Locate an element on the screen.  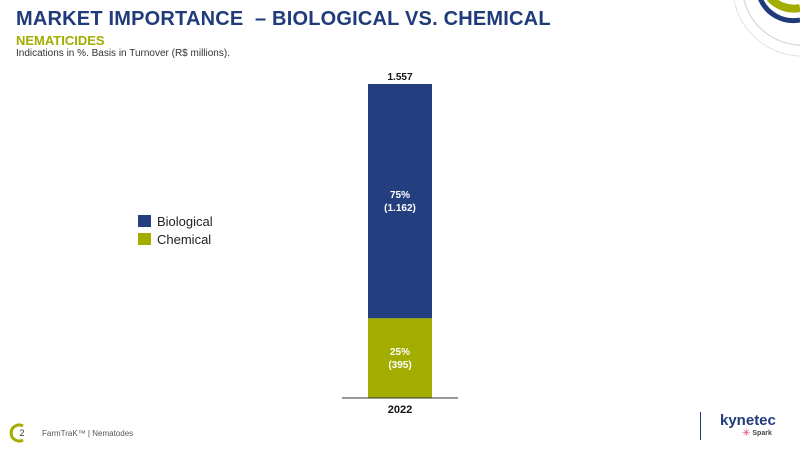
legend-label-chemical: Chemical is located at coordinates (184, 239).